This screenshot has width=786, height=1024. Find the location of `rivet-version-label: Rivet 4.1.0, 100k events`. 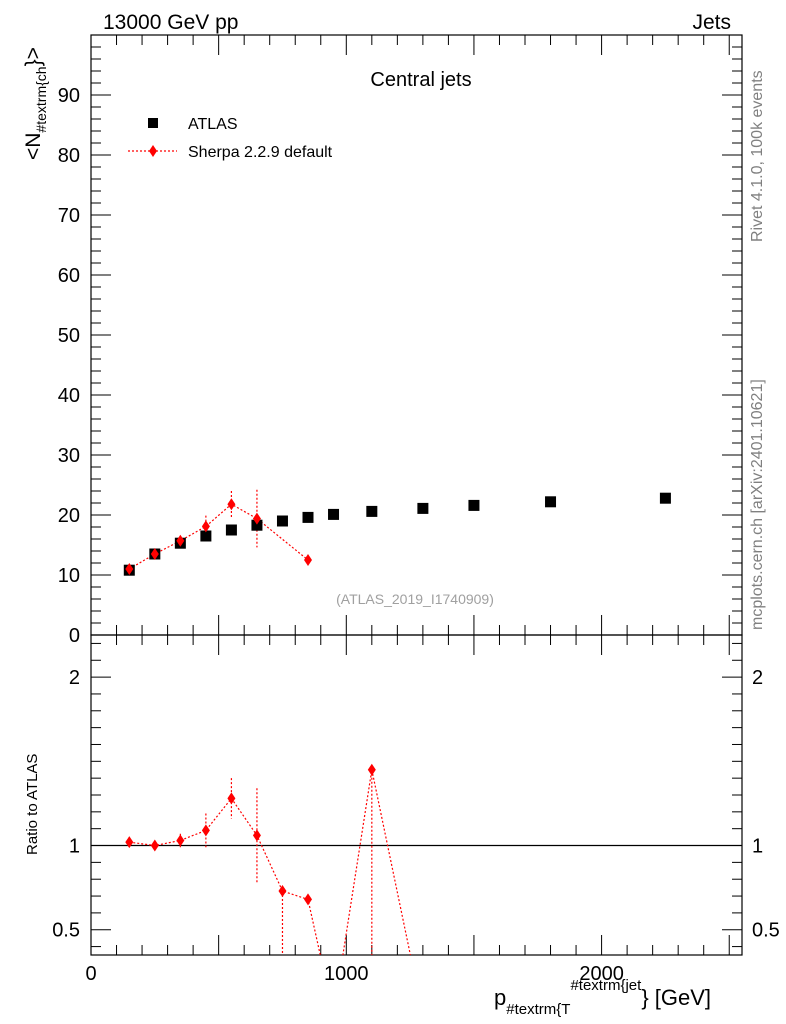

rivet-version-label: Rivet 4.1.0, 100k events is located at coordinates (757, 156).